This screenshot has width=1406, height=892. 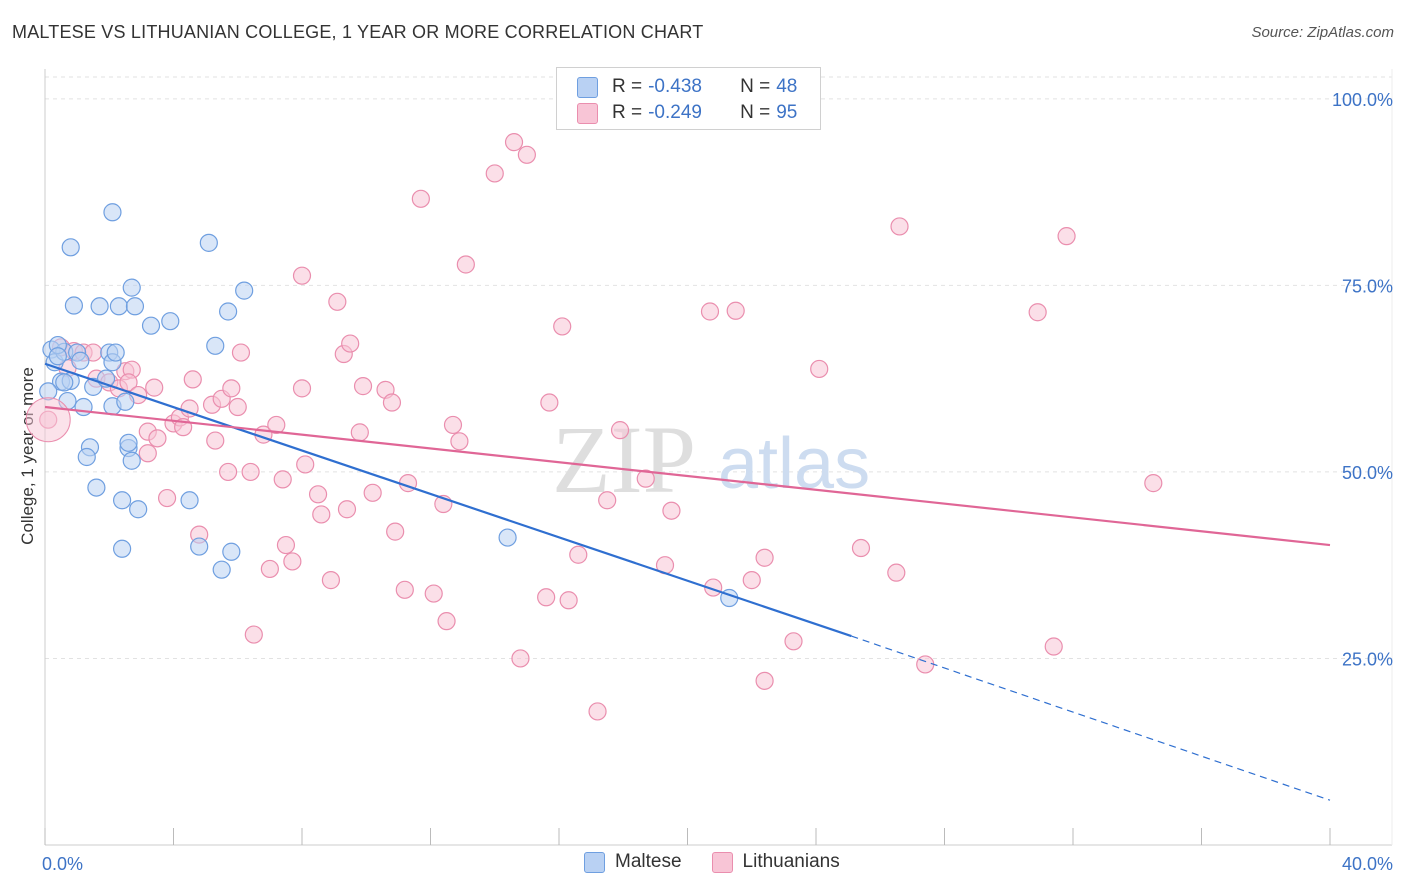 What do you see at coordinates (787, 86) in the screenshot?
I see `maltese-n-value: 48` at bounding box center [787, 86].